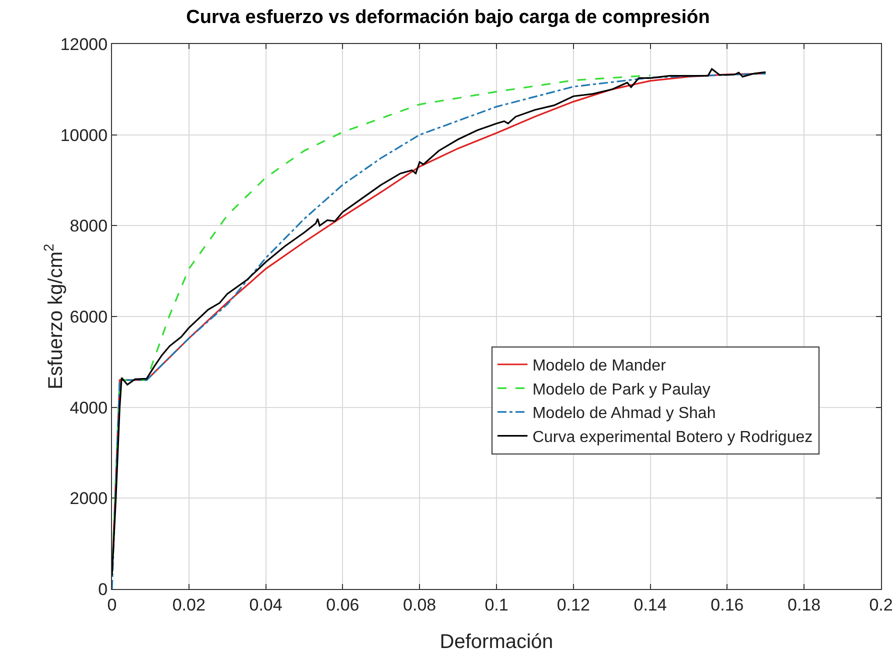  Describe the element at coordinates (672, 437) in the screenshot. I see `legend-label: Curva experimental Botero y Rodriguez` at that location.